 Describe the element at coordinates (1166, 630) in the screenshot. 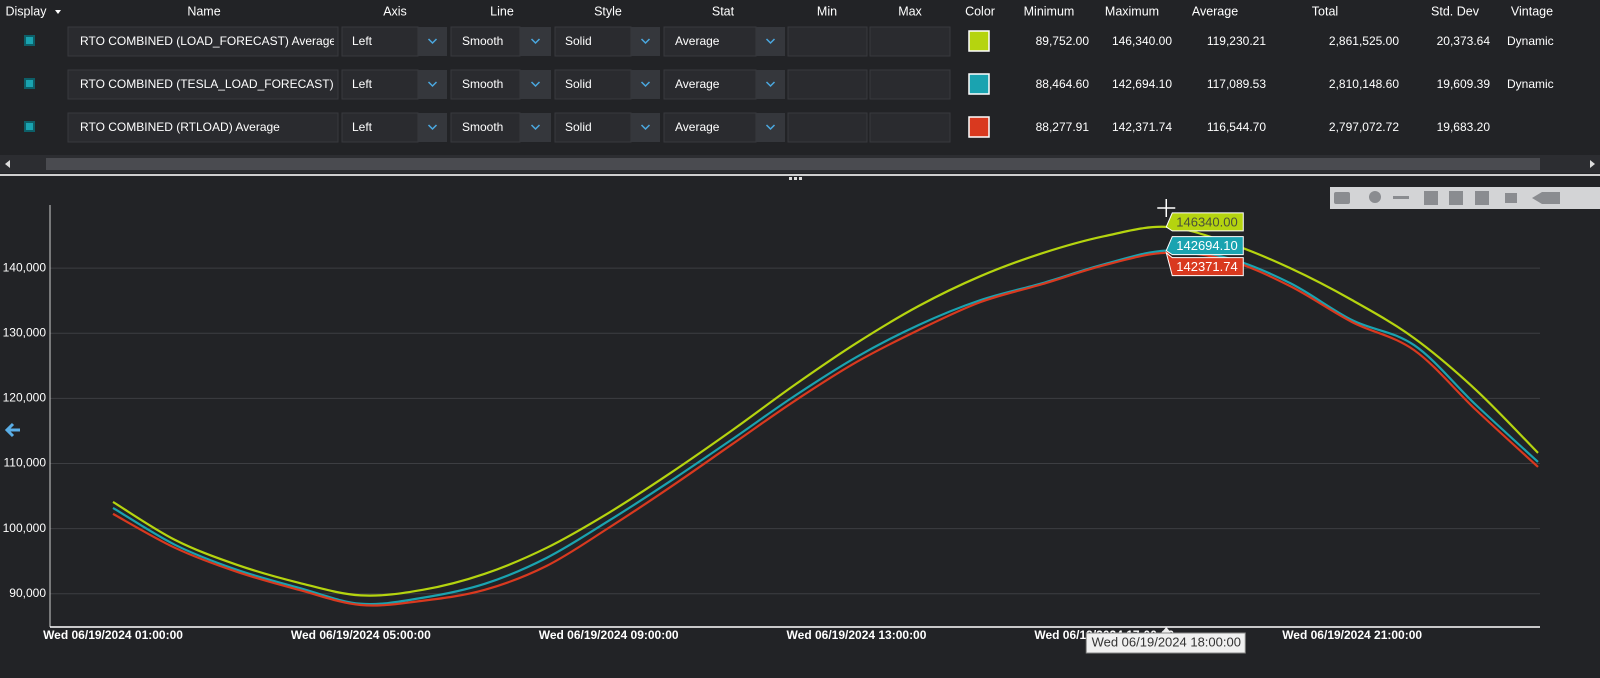

I see `x-hover-pointer` at that location.